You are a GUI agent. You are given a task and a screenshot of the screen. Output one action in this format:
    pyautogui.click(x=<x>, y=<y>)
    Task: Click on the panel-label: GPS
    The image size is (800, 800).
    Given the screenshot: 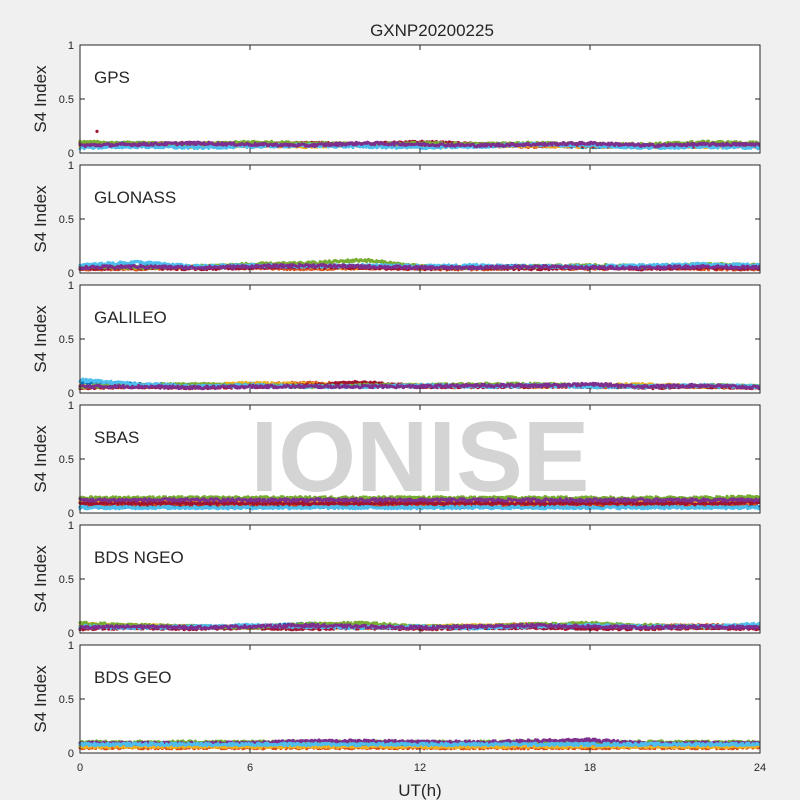 What is the action you would take?
    pyautogui.click(x=112, y=77)
    